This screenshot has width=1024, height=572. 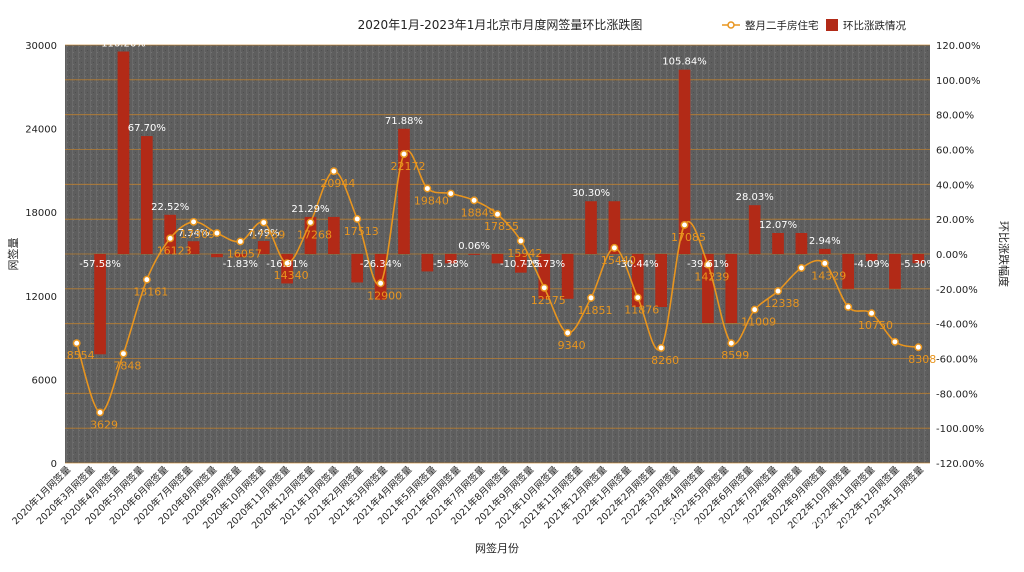 I want to click on y-tick-label: 6000, so click(x=44, y=380).